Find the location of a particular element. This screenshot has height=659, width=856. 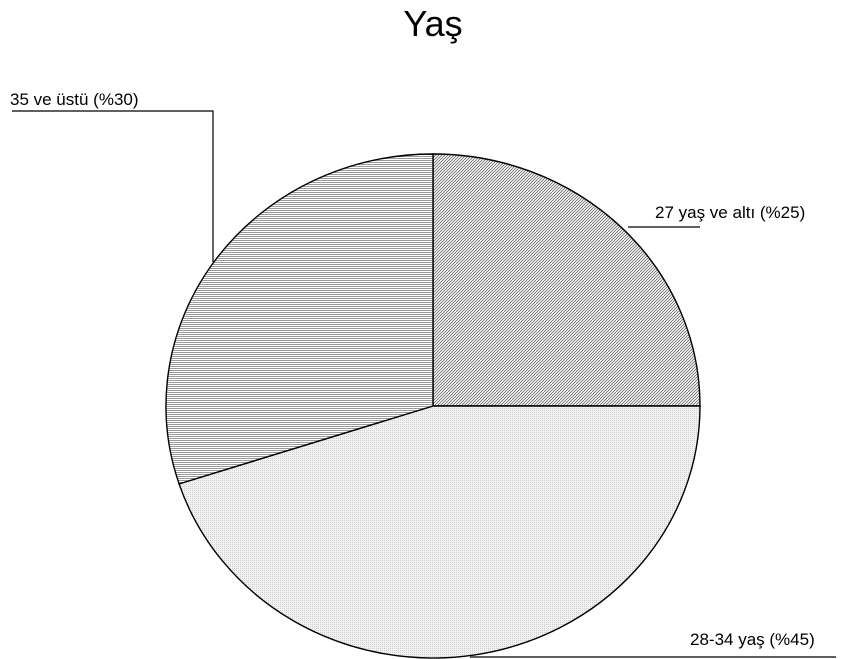

slice-label-1: 27 yaş ve altı (%25) is located at coordinates (730, 212).